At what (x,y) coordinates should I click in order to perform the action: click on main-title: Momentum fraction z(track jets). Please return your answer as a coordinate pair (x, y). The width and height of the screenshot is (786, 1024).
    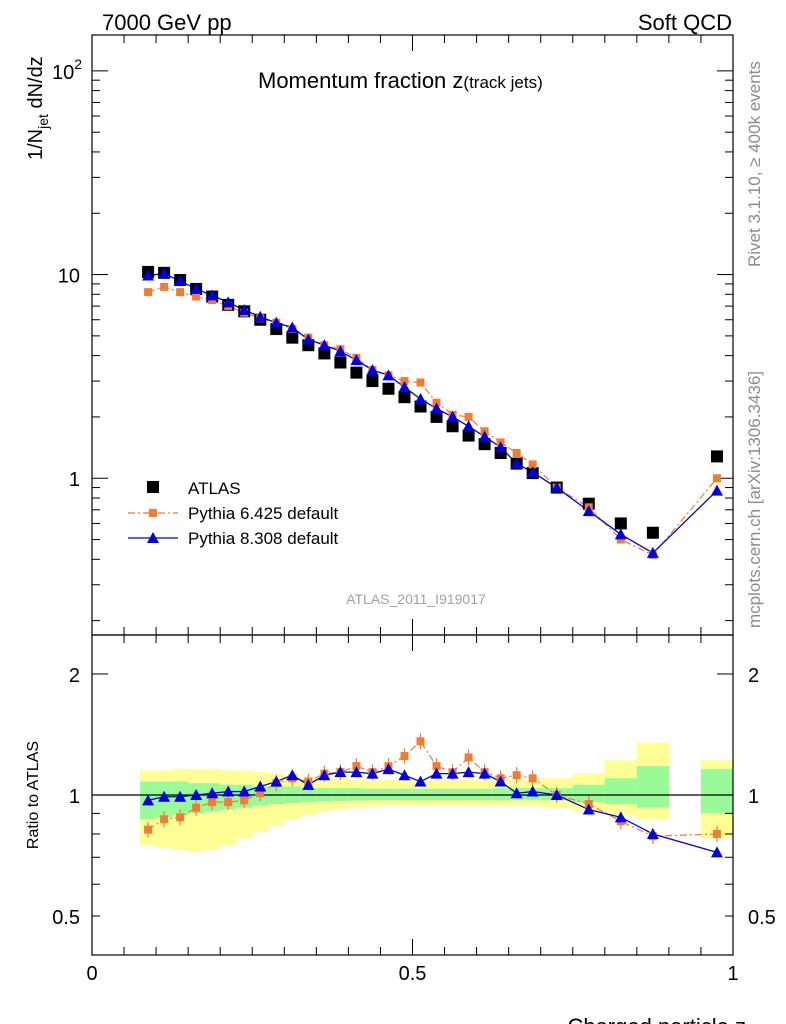
    Looking at the image, I should click on (400, 80).